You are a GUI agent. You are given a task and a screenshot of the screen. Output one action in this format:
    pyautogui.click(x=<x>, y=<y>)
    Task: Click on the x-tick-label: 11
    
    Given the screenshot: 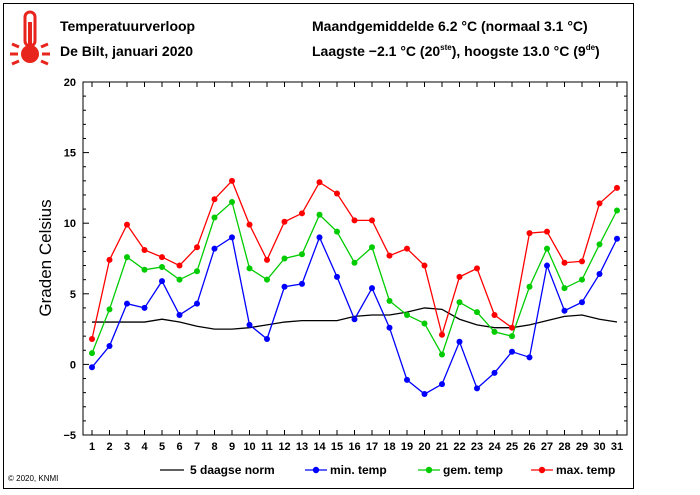 What is the action you would take?
    pyautogui.click(x=267, y=447)
    